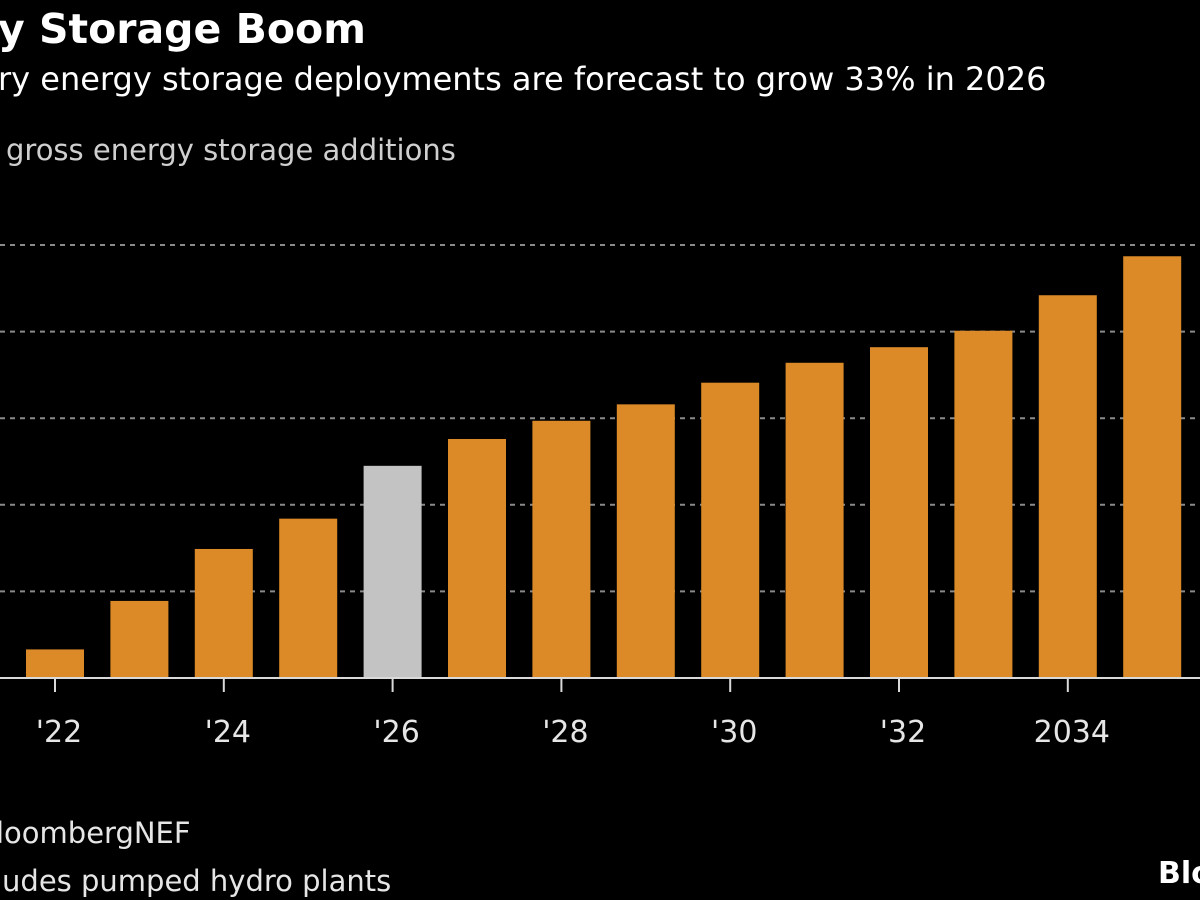 This screenshot has width=1200, height=900. Describe the element at coordinates (55, 663) in the screenshot. I see `bar-2022` at that location.